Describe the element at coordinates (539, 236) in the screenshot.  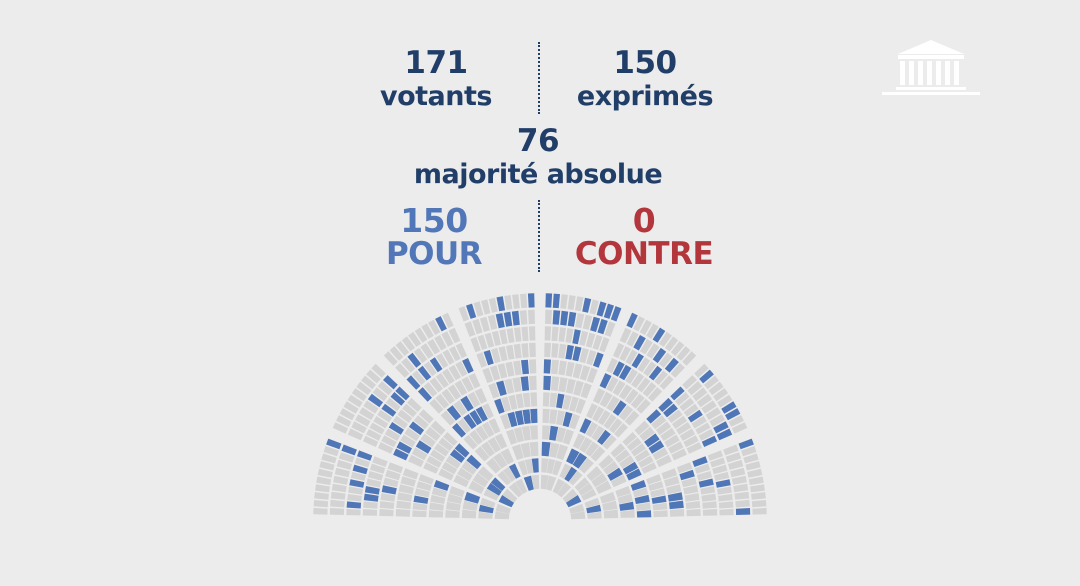
I see `divider-bottom` at that location.